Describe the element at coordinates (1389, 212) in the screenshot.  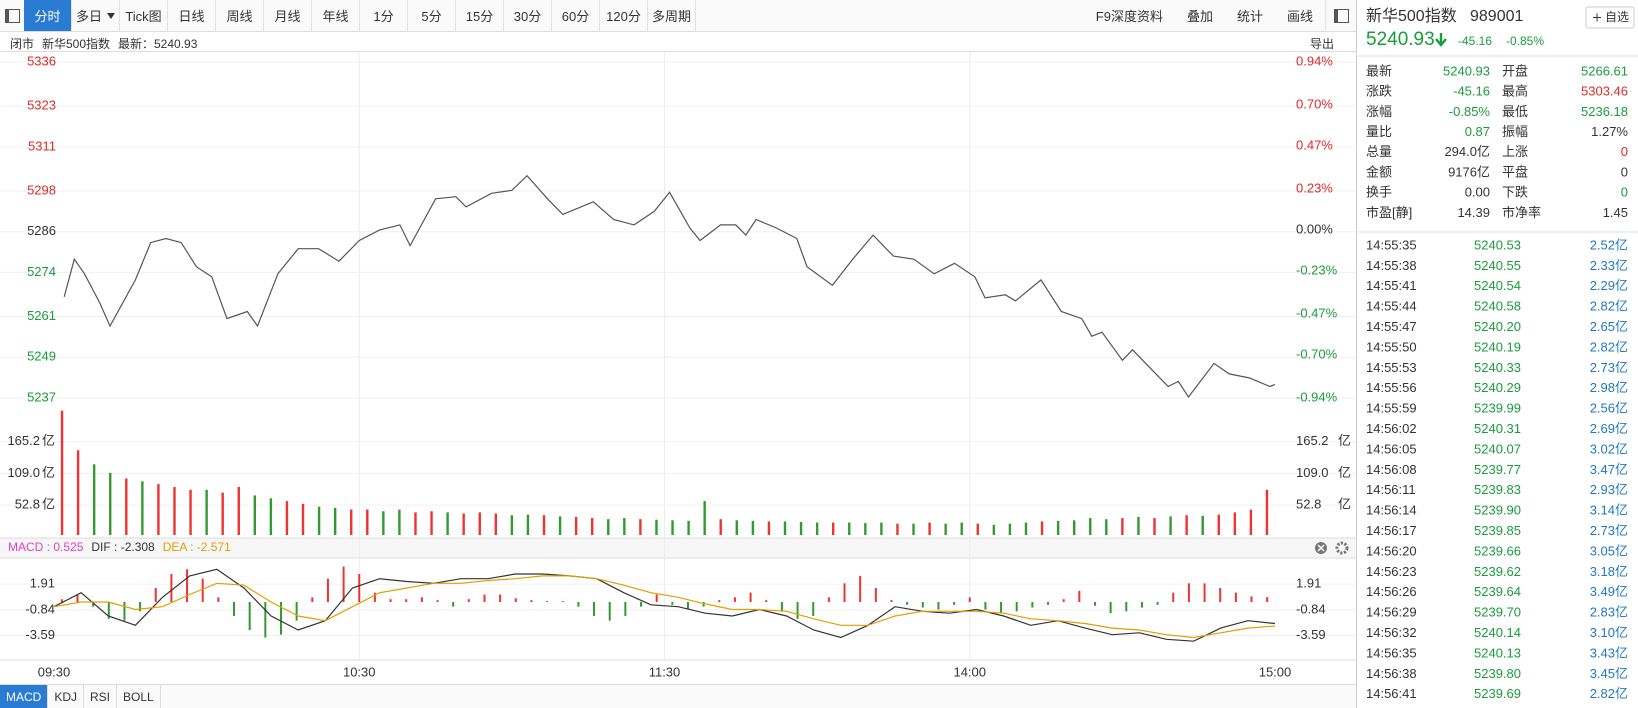
I see `quote-label: 市盈[静]` at that location.